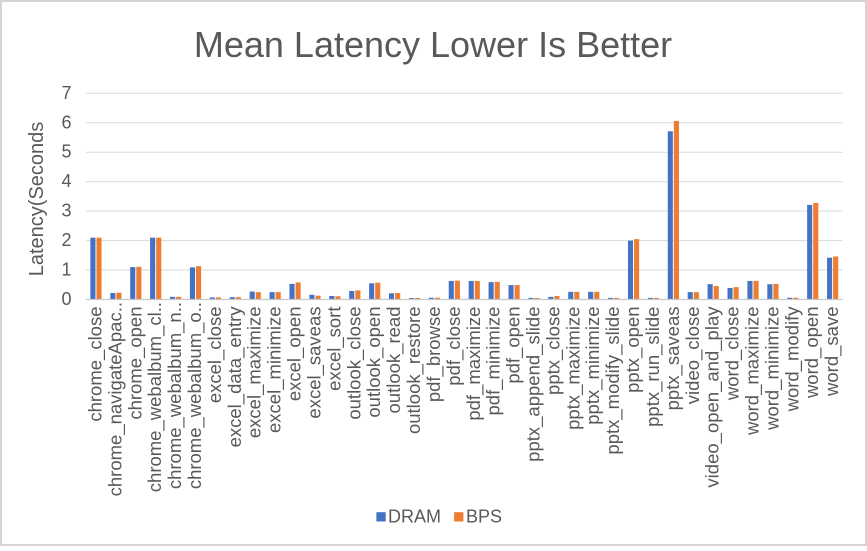  Describe the element at coordinates (494, 361) in the screenshot. I see `svg-text: pdf_minimize` at that location.